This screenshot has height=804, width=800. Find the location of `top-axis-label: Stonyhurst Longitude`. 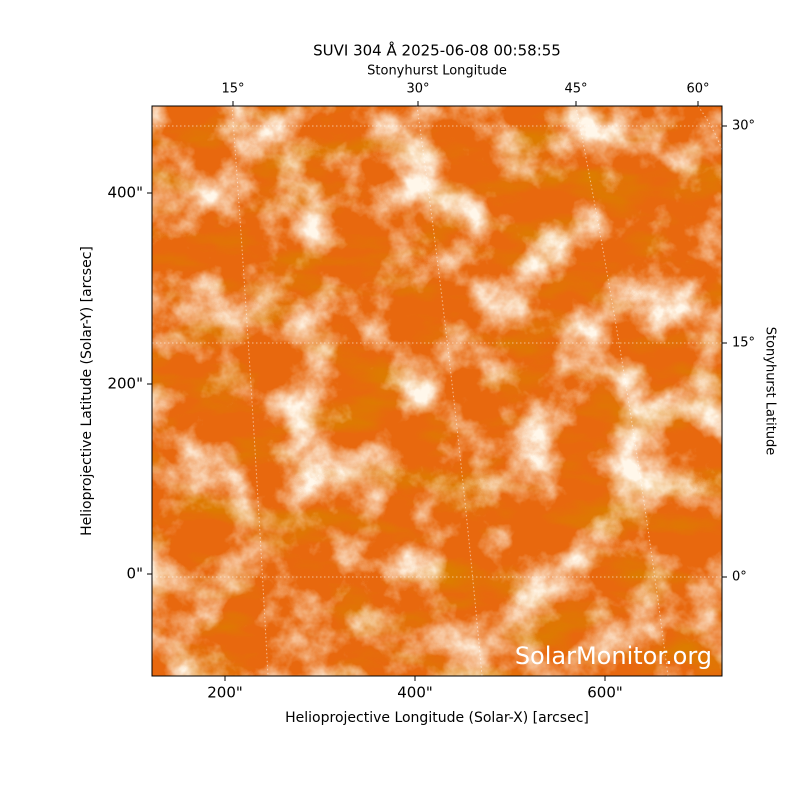

top-axis-label: Stonyhurst Longitude is located at coordinates (437, 71).